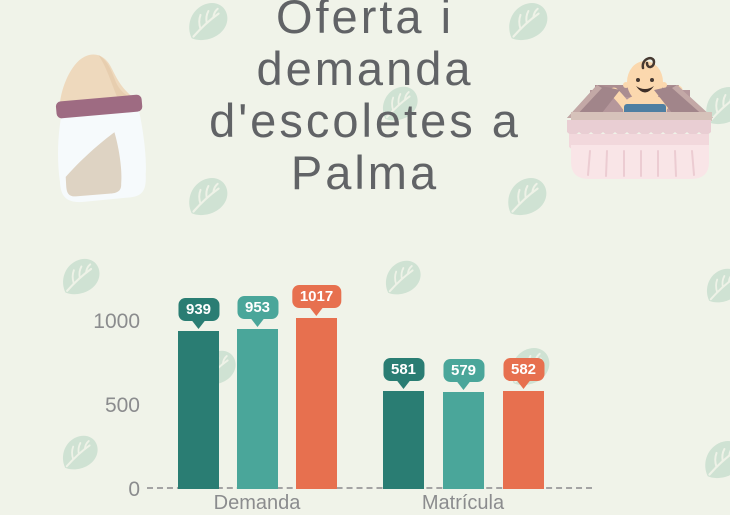 This screenshot has height=515, width=730. I want to click on title-line-3: d'escoletes a, so click(365, 120).